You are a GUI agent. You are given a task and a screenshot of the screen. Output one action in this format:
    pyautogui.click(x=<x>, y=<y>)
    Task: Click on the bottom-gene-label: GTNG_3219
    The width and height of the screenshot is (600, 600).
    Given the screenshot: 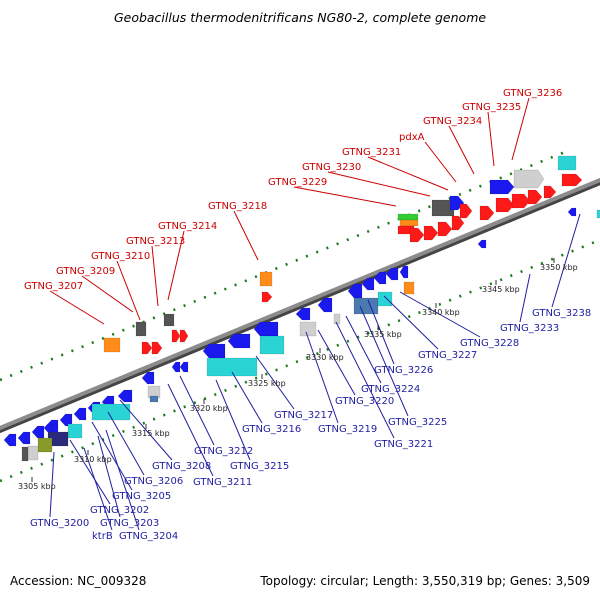 What is the action you would take?
    pyautogui.click(x=347, y=429)
    